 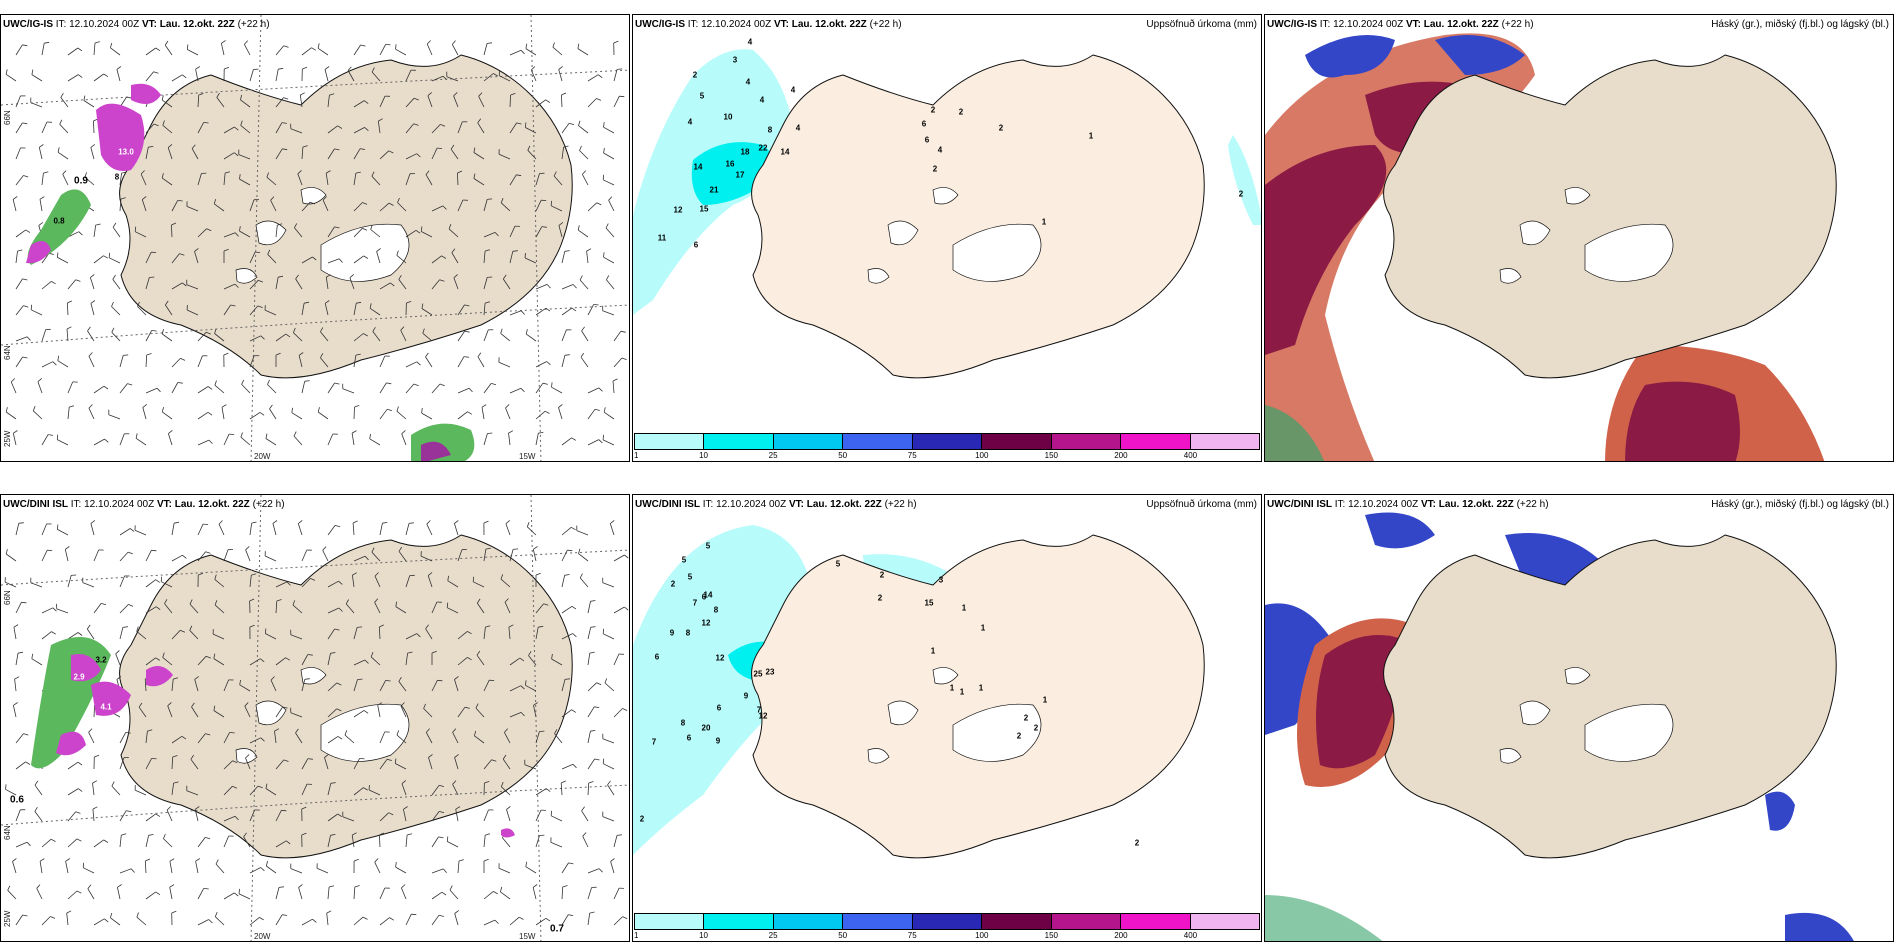 What do you see at coordinates (1559, 726) in the screenshot?
I see `cloud-map` at bounding box center [1559, 726].